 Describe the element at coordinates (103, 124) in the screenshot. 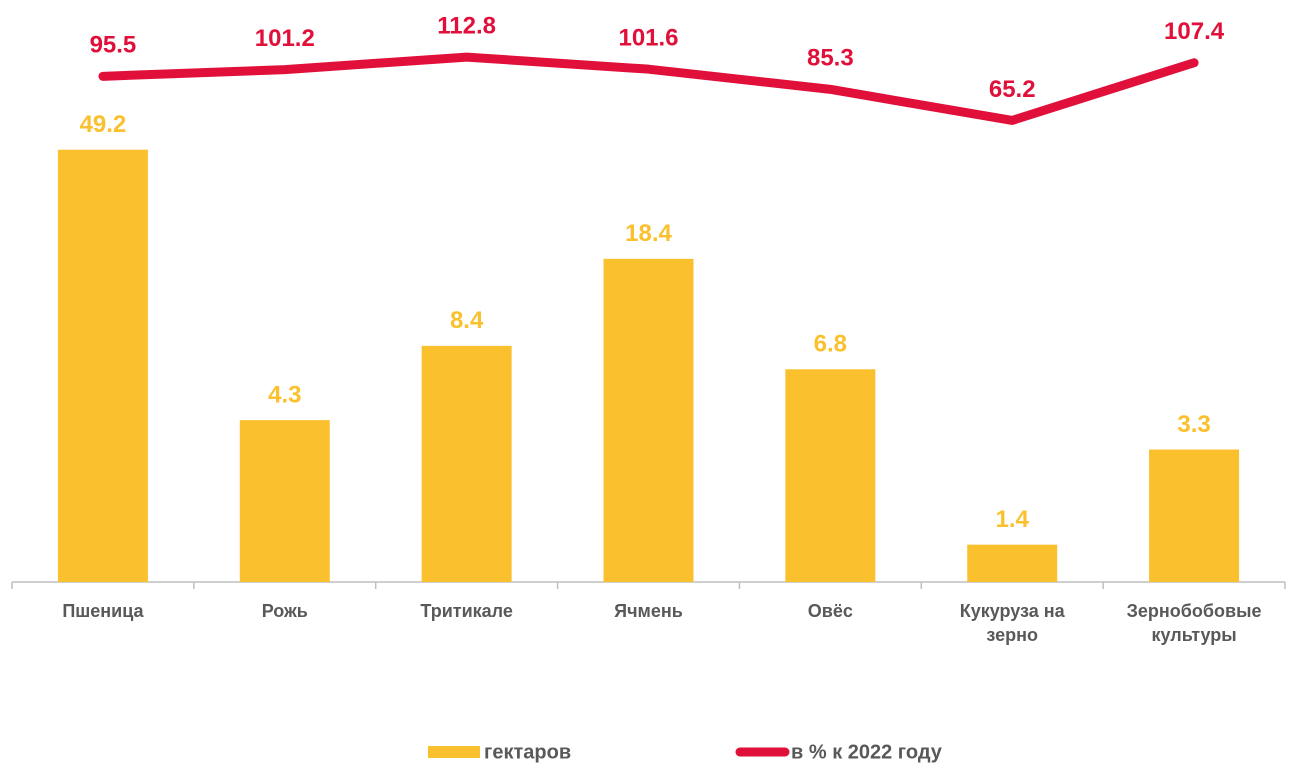

I see `bar-value-label: 49.2` at that location.